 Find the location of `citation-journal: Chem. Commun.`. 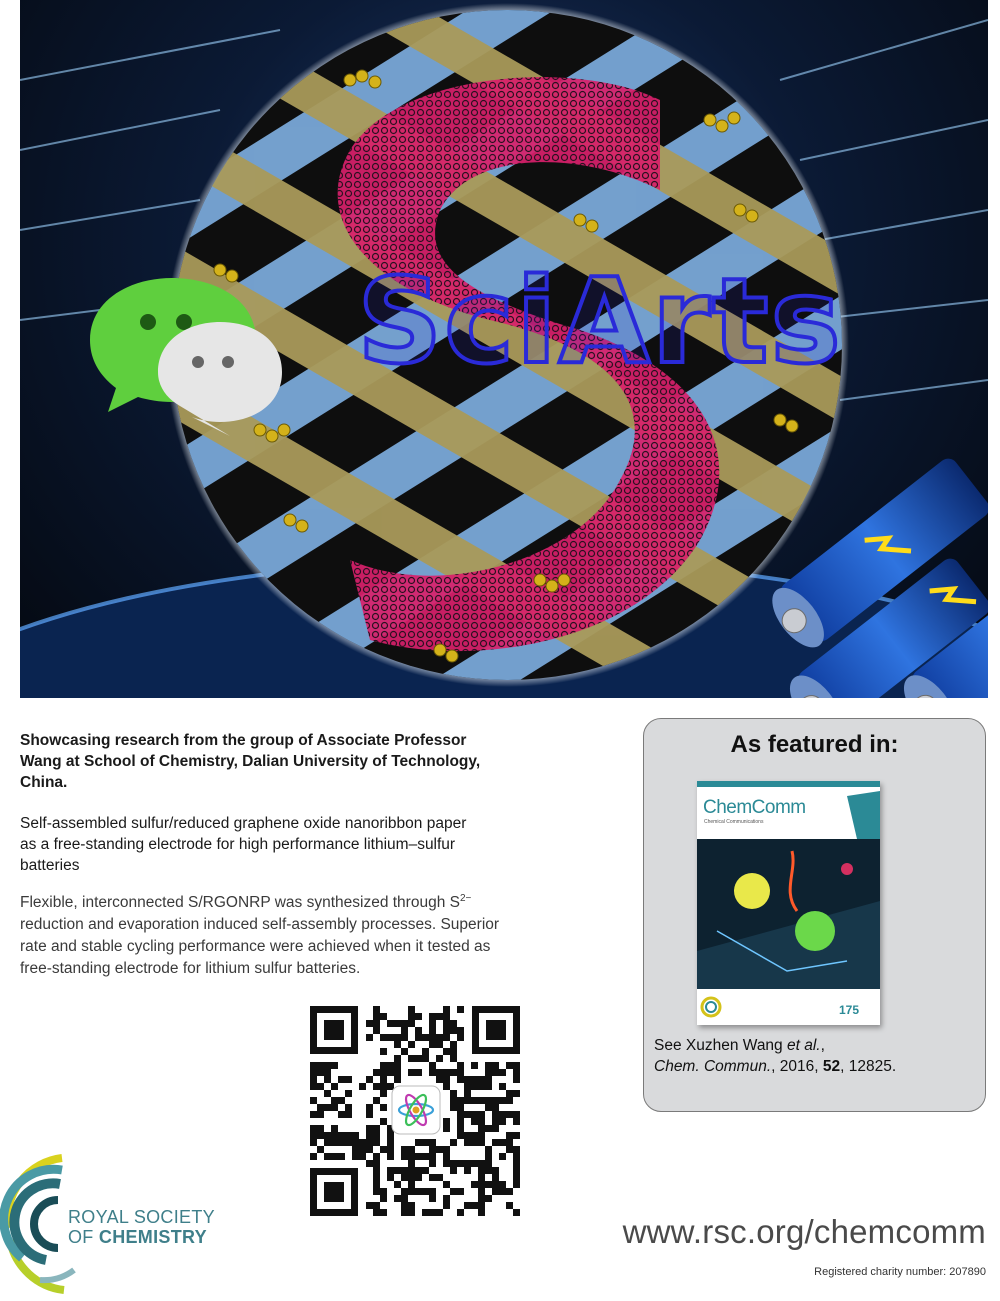

citation-journal: Chem. Commun. is located at coordinates (713, 1066).